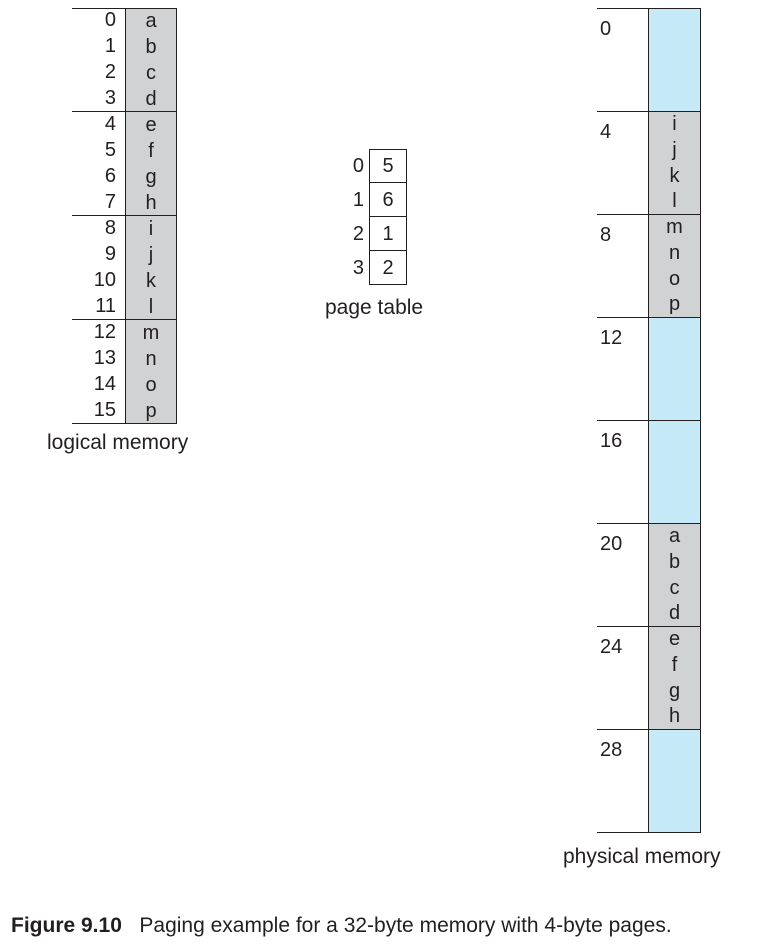 This screenshot has height=948, width=779. Describe the element at coordinates (374, 307) in the screenshot. I see `page-table-label: page table` at that location.